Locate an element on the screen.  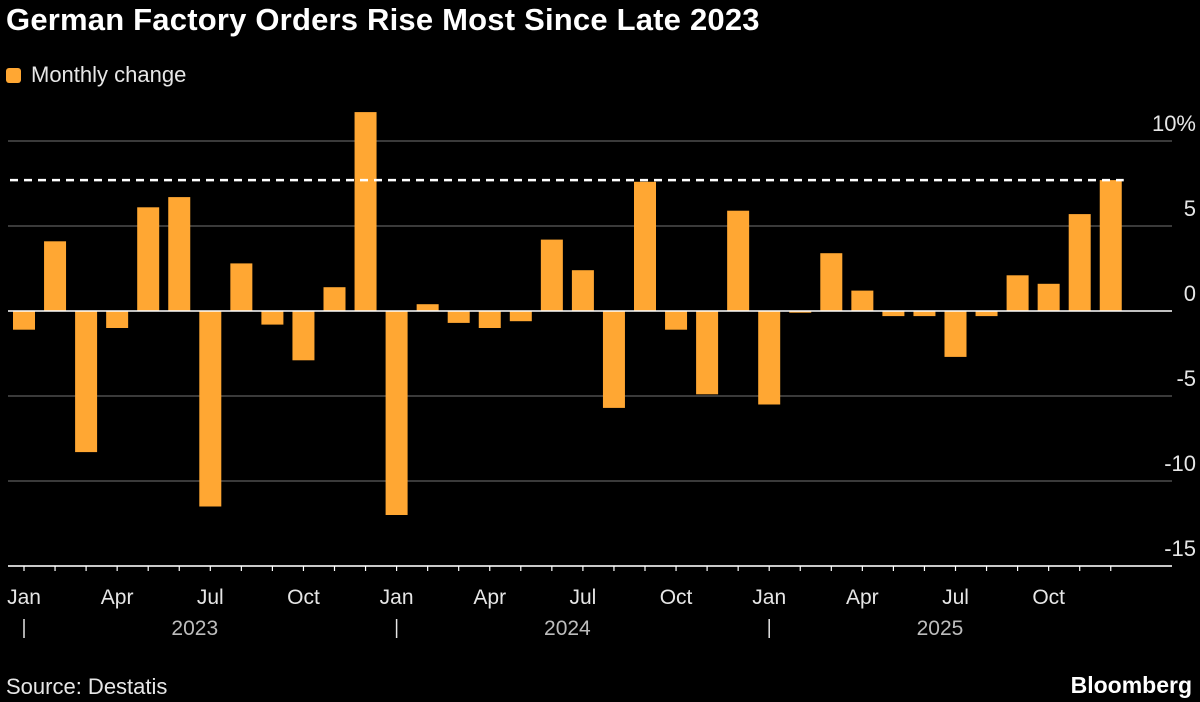
legend-swatch is located at coordinates (13, 75).